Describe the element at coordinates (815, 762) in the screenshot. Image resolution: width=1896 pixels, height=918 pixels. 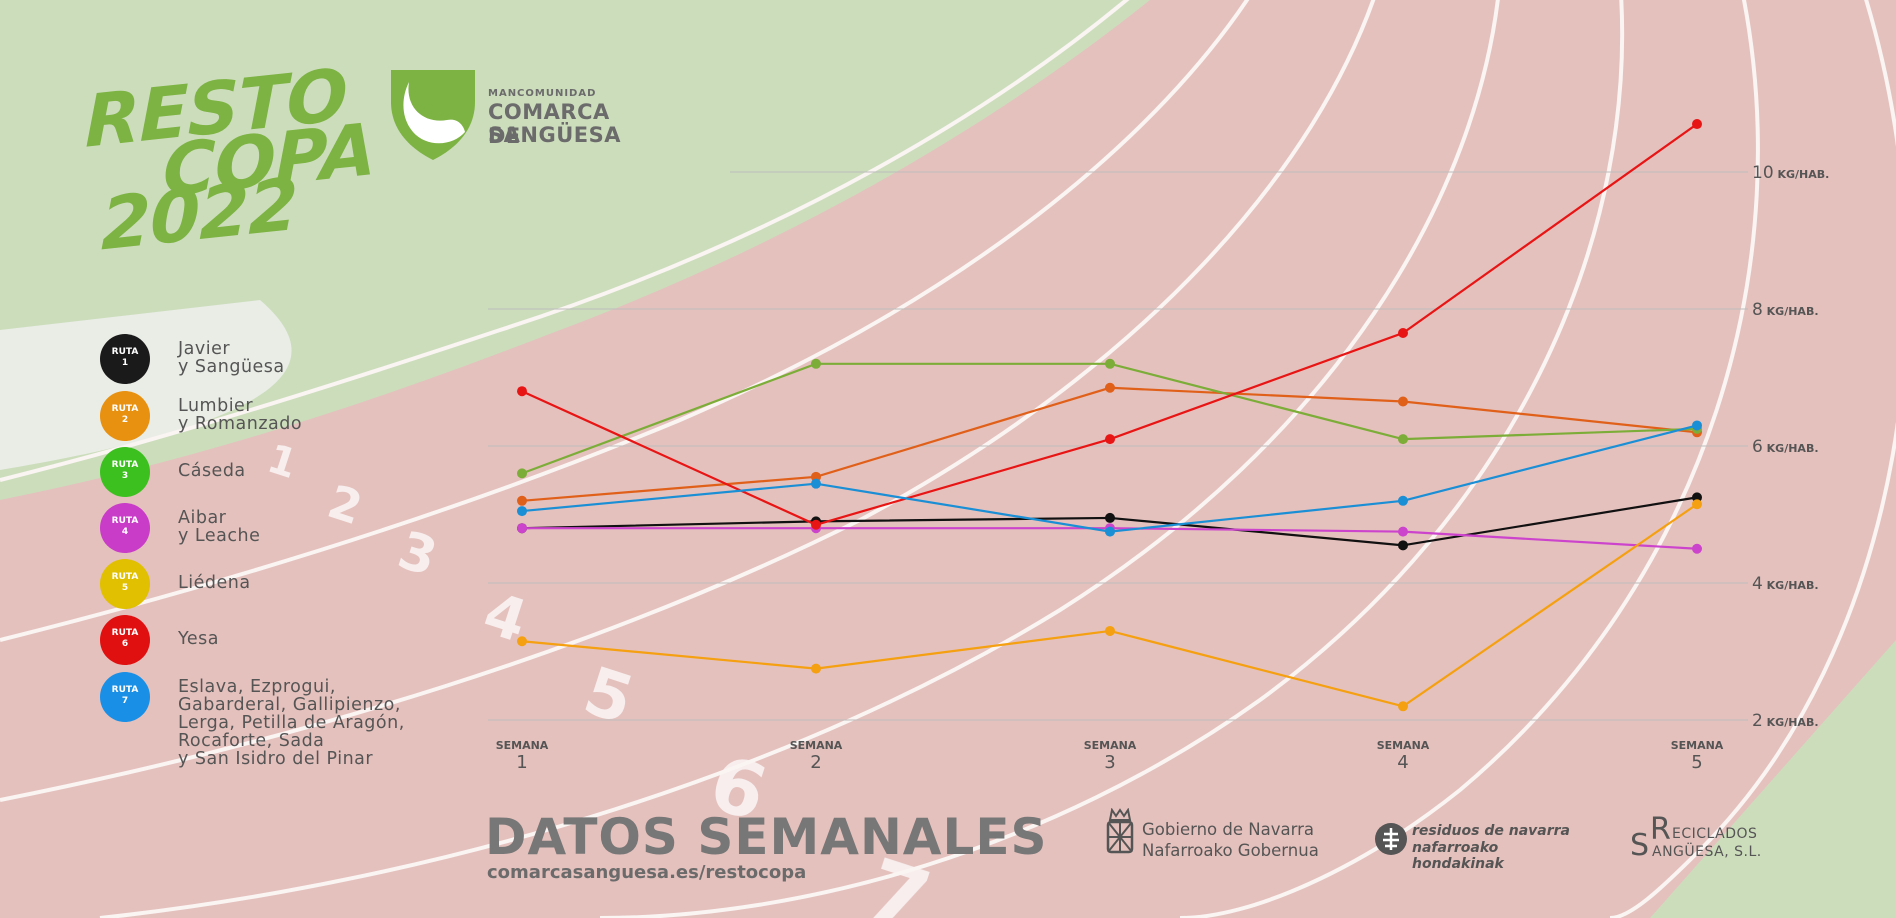
I see `x-tick-number: 2` at that location.